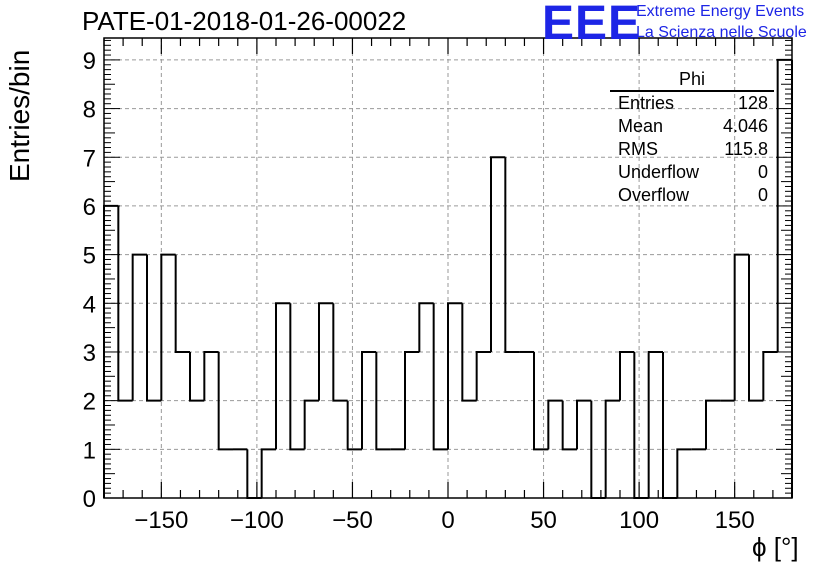 This screenshot has height=572, width=836. What do you see at coordinates (543, 520) in the screenshot?
I see `x-tick-label: 50` at bounding box center [543, 520].